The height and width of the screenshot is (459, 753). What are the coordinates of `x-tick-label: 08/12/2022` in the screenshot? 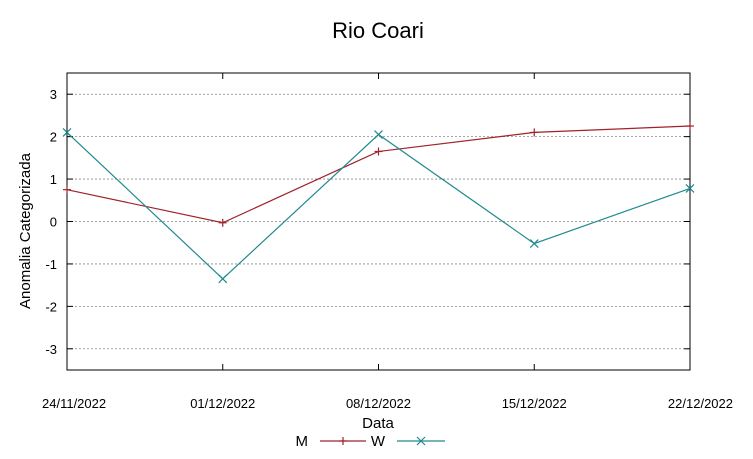 It's located at (378, 403).